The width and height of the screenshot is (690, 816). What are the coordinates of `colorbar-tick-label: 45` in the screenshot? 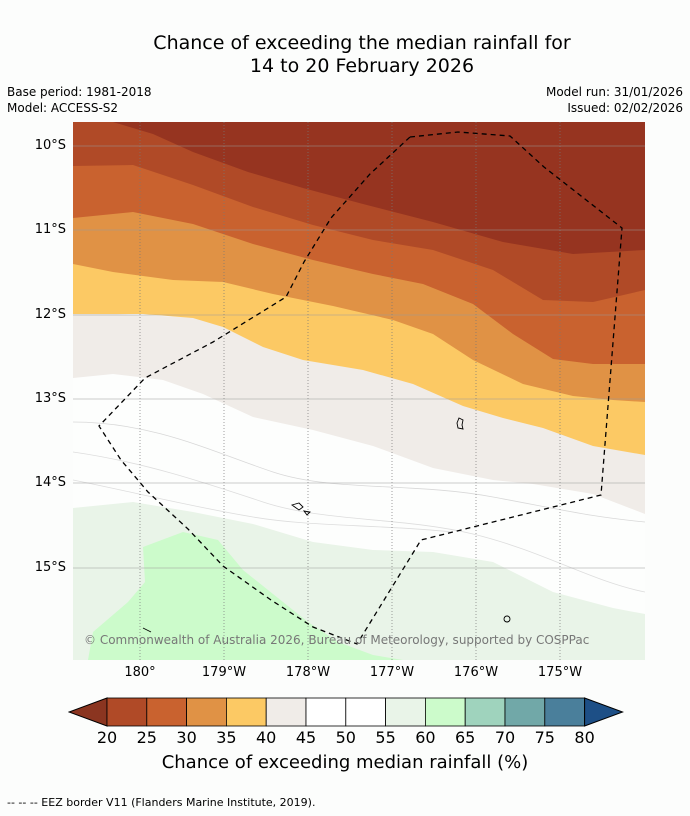 It's located at (306, 737).